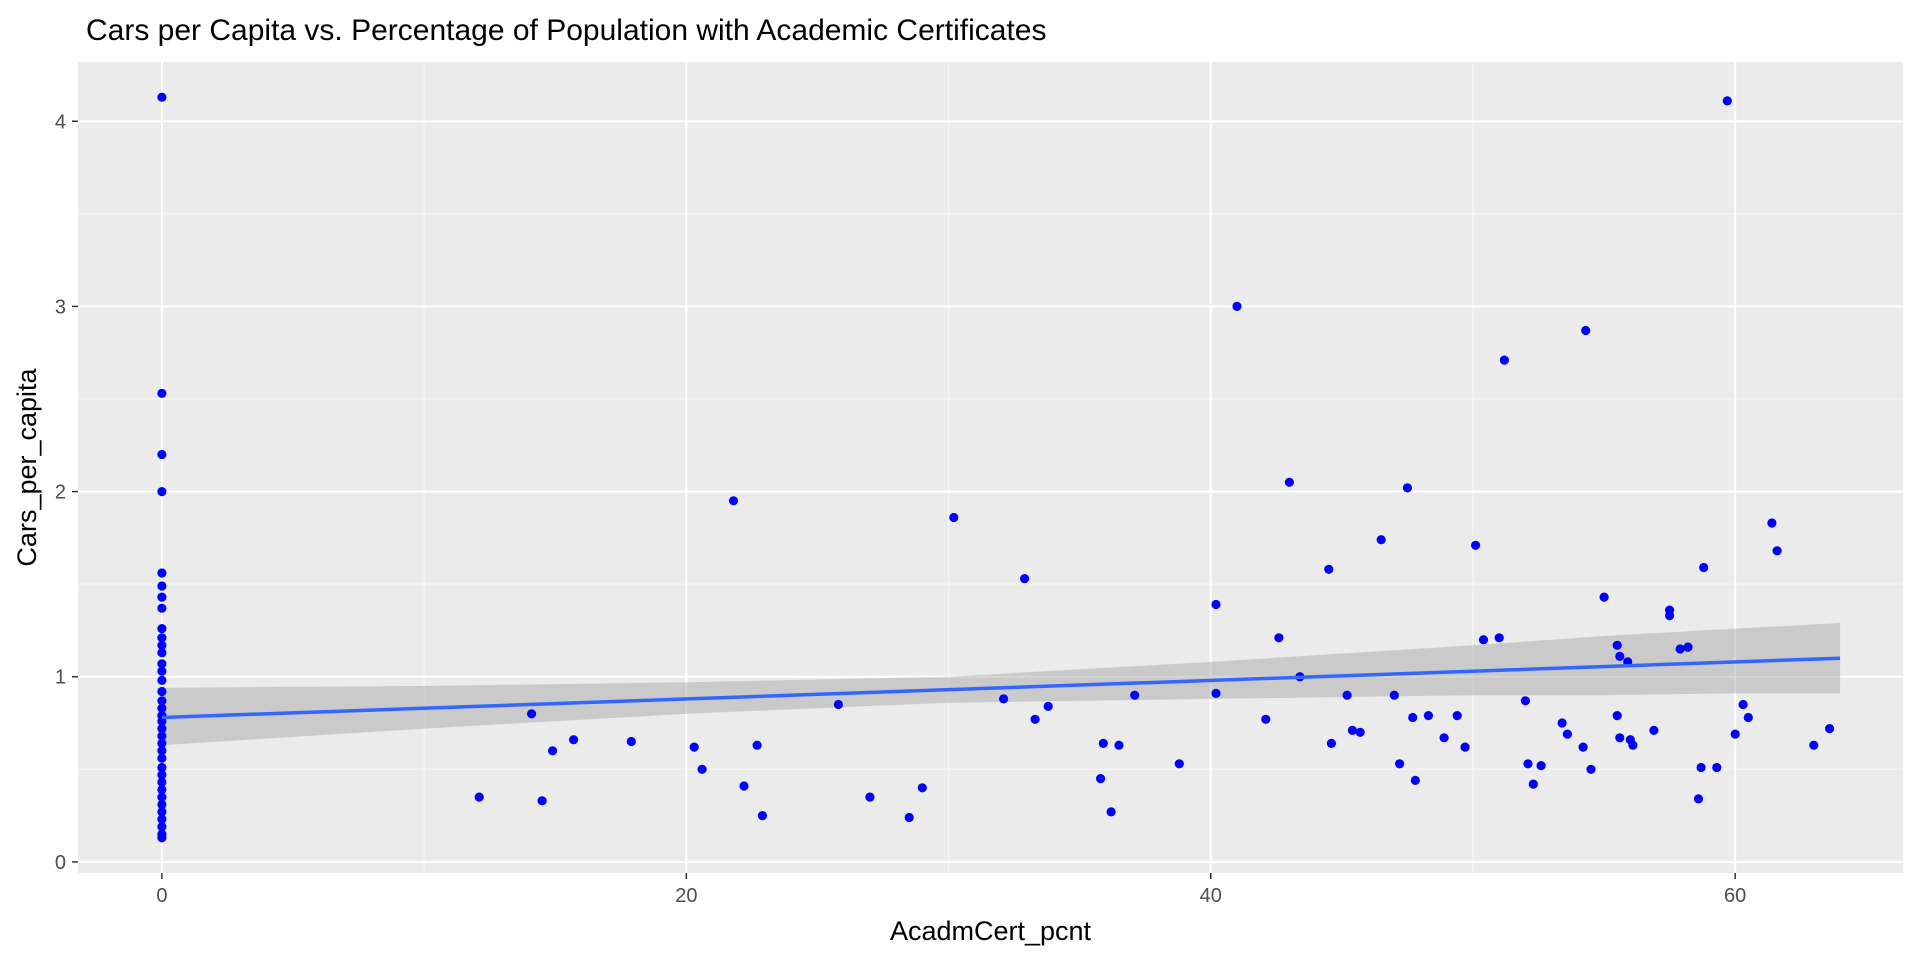  What do you see at coordinates (60, 122) in the screenshot?
I see `y-tick-label: 4` at bounding box center [60, 122].